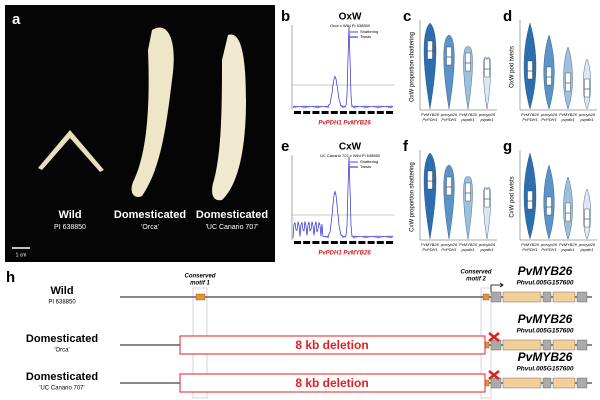 Image resolution: width=600 pixels, height=400 pixels. I want to click on scale-label: 1 cm, so click(21, 255).